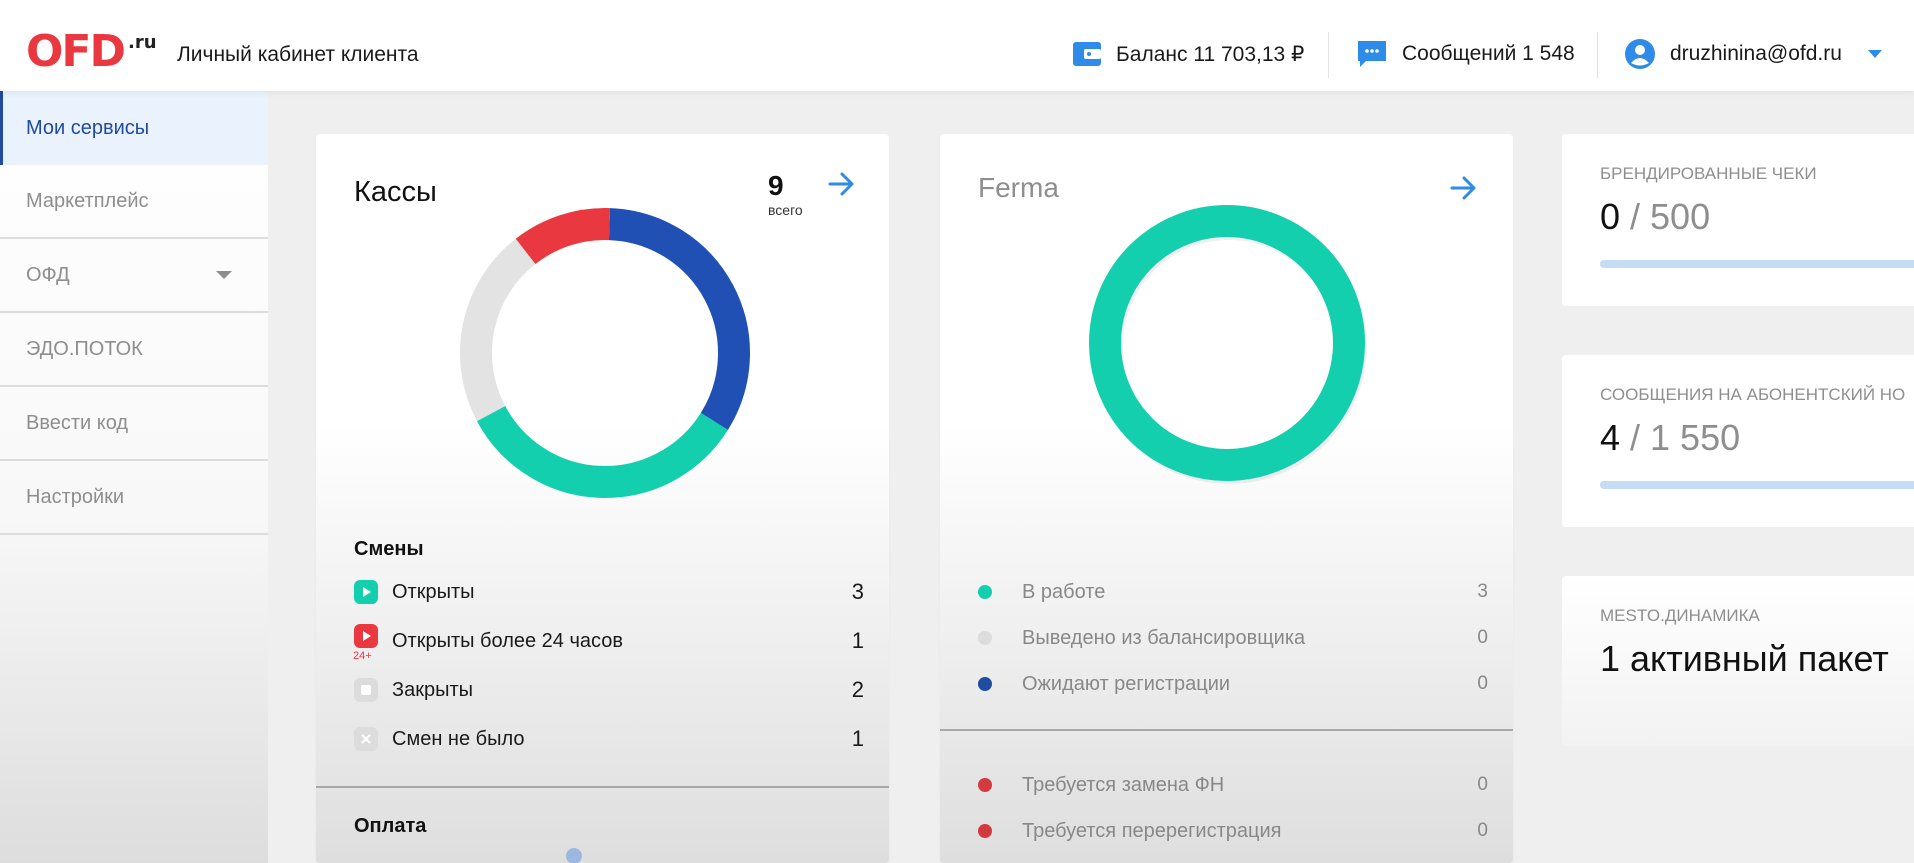 This screenshot has height=863, width=1914. What do you see at coordinates (1708, 173) in the screenshot?
I see `branded-receipts-label: БРЕНДИРОВАННЫЕ ЧЕКИ` at bounding box center [1708, 173].